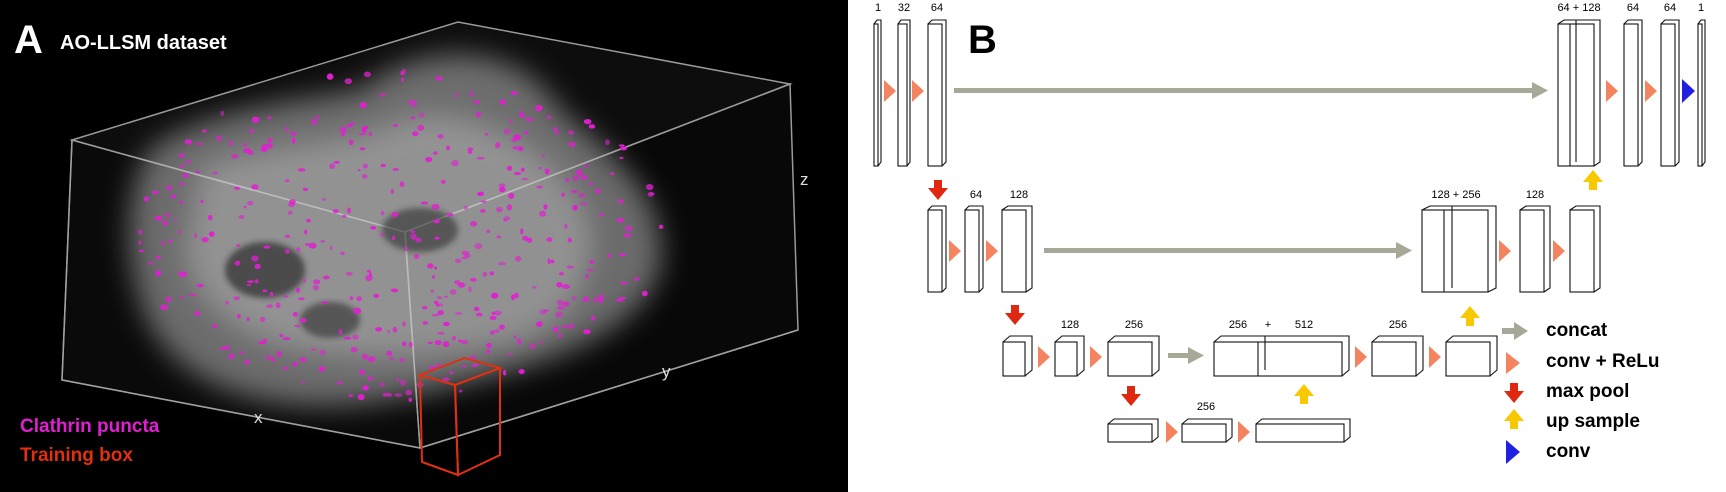 The image size is (1726, 492). I want to click on training-box, so click(460, 416).